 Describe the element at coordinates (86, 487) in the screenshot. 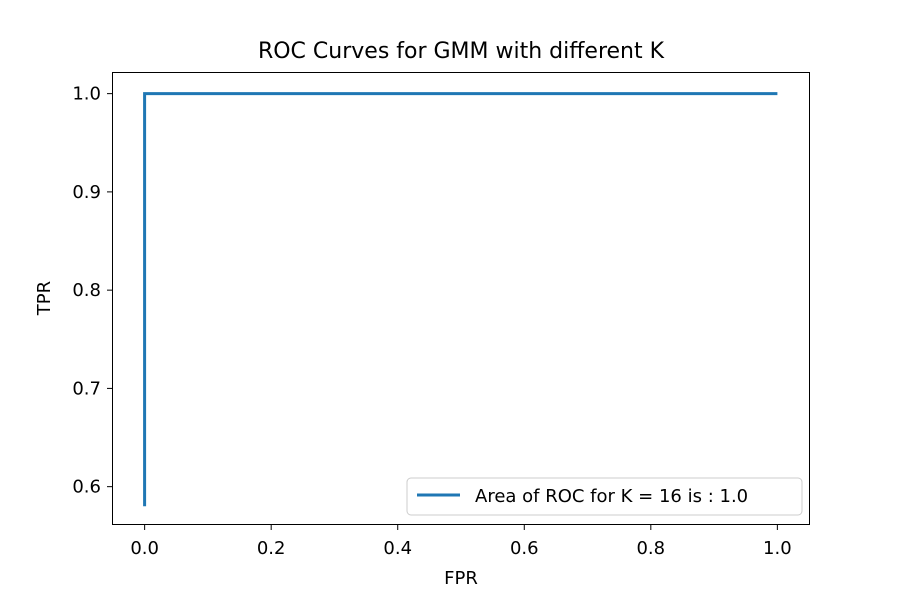

I see `y-tick-label: 0.6` at that location.